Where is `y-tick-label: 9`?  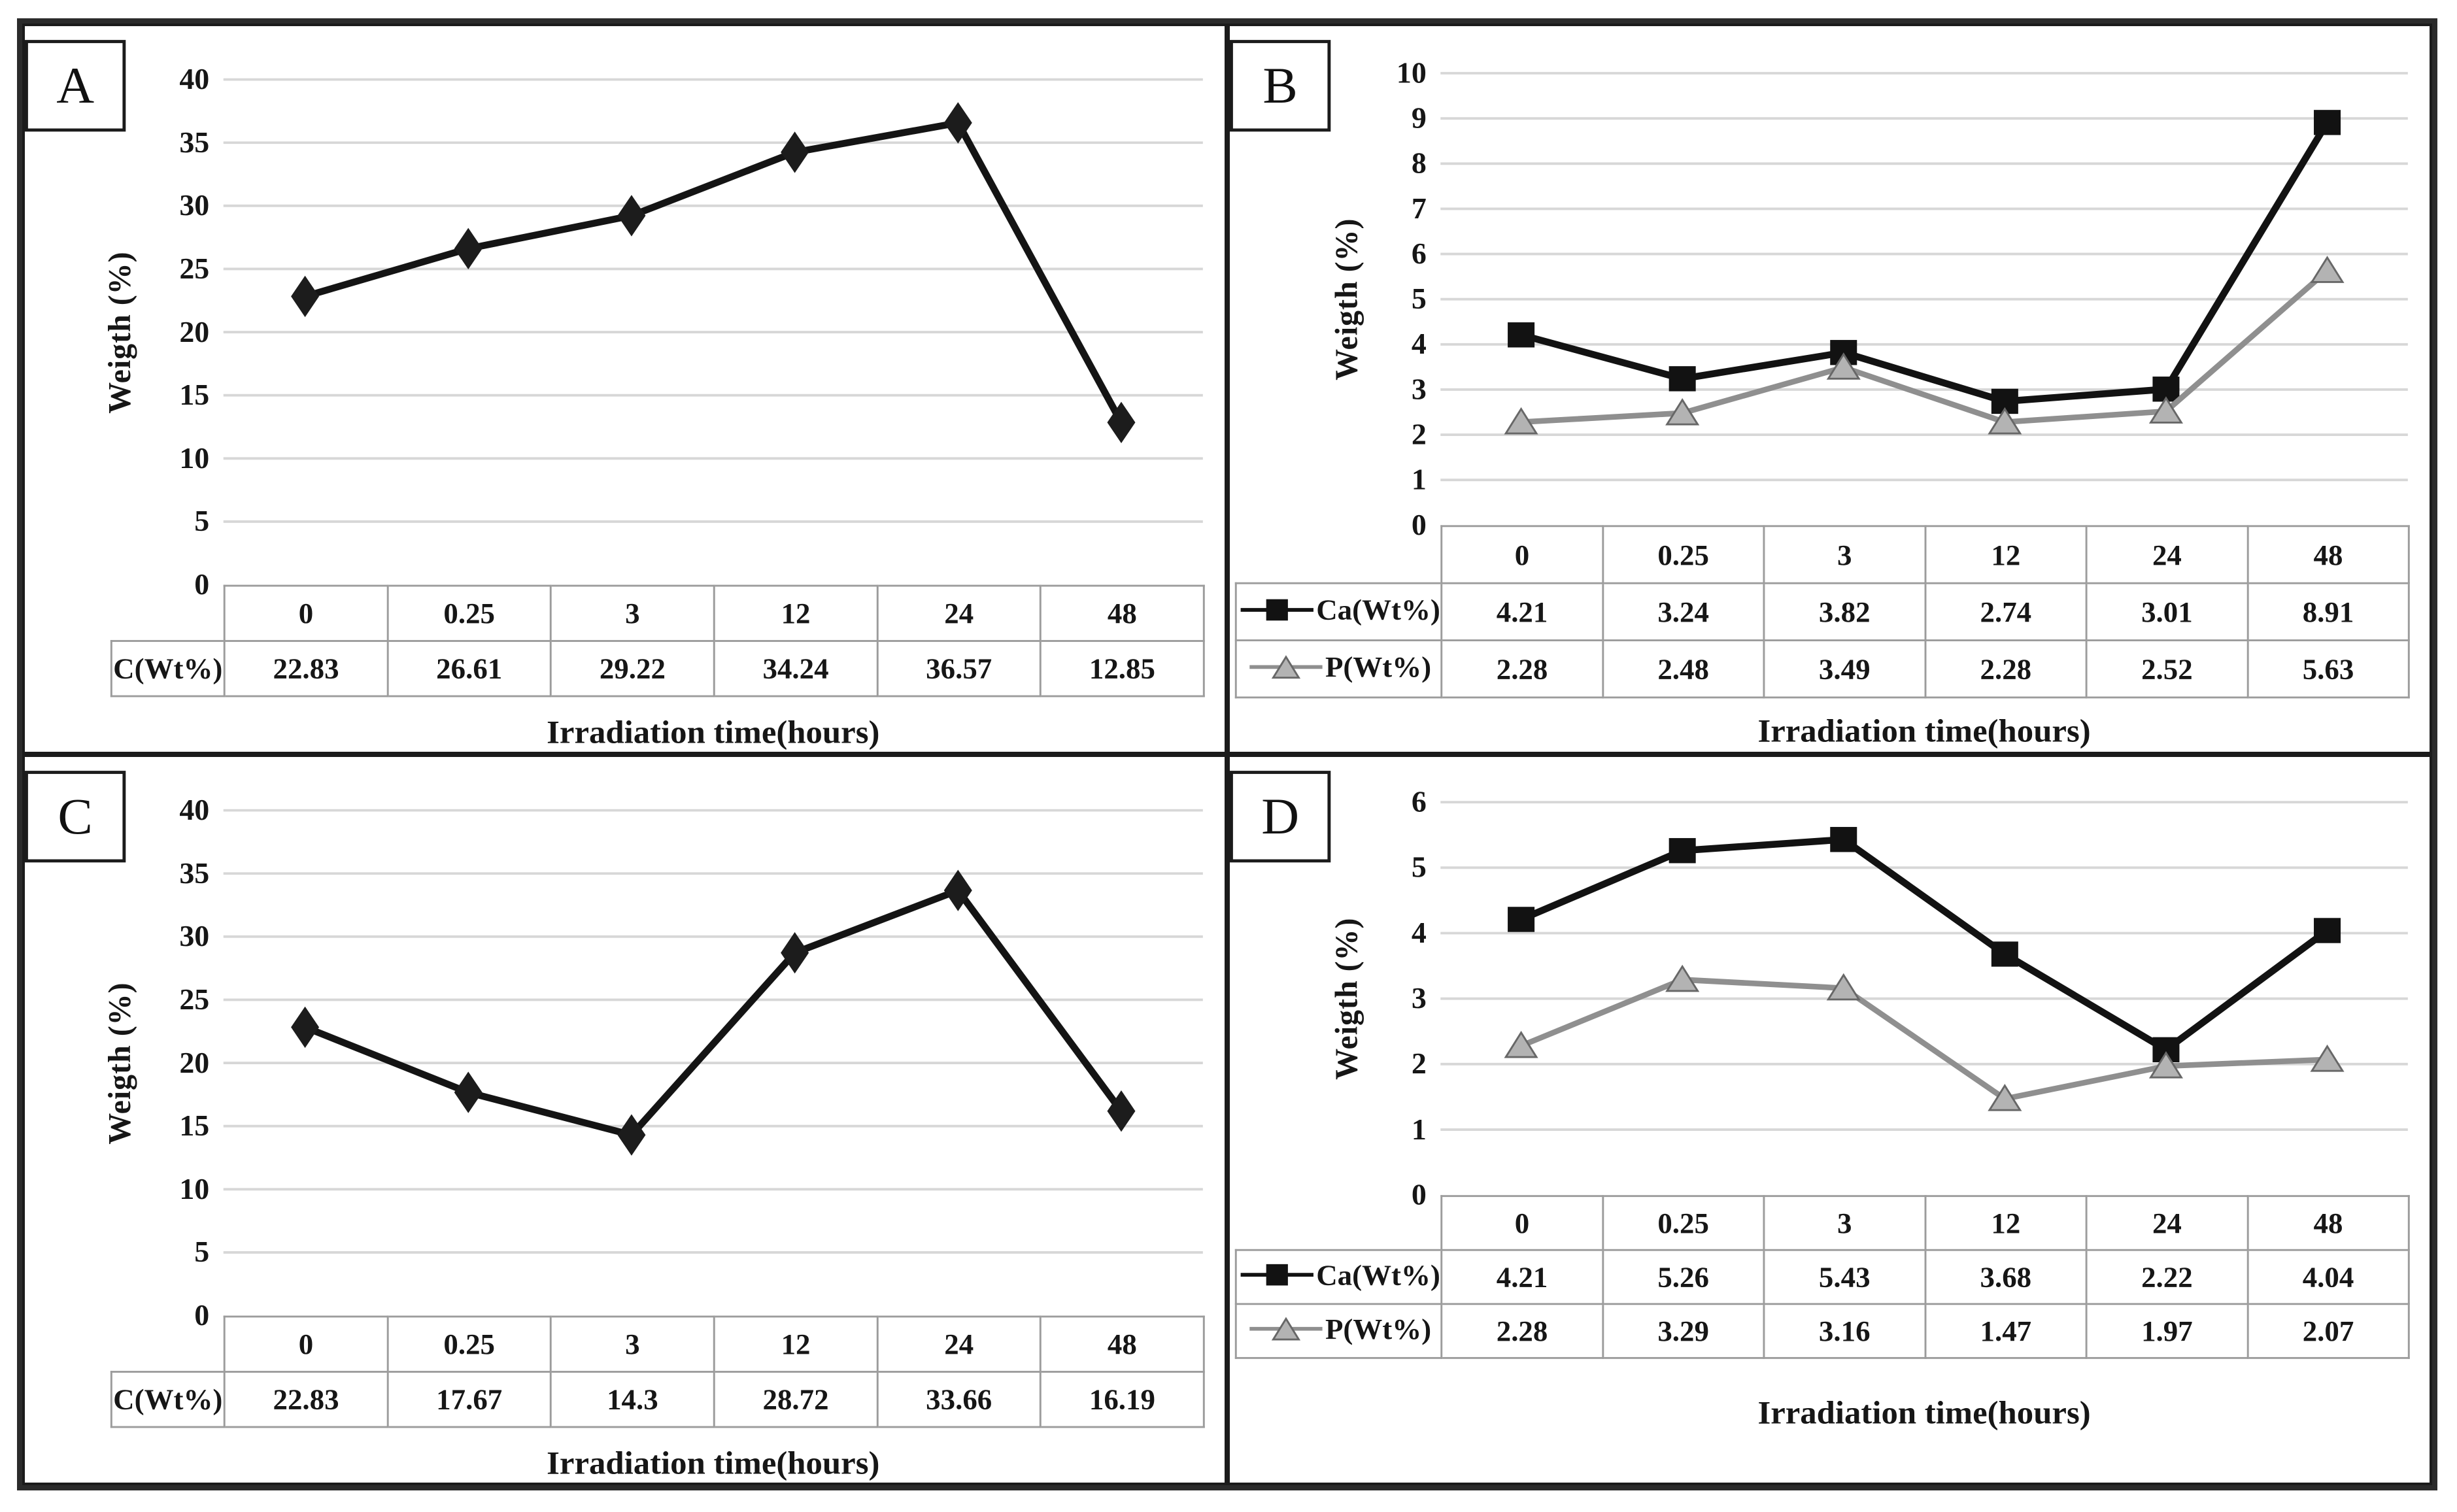
y-tick-label: 9 is located at coordinates (1419, 118).